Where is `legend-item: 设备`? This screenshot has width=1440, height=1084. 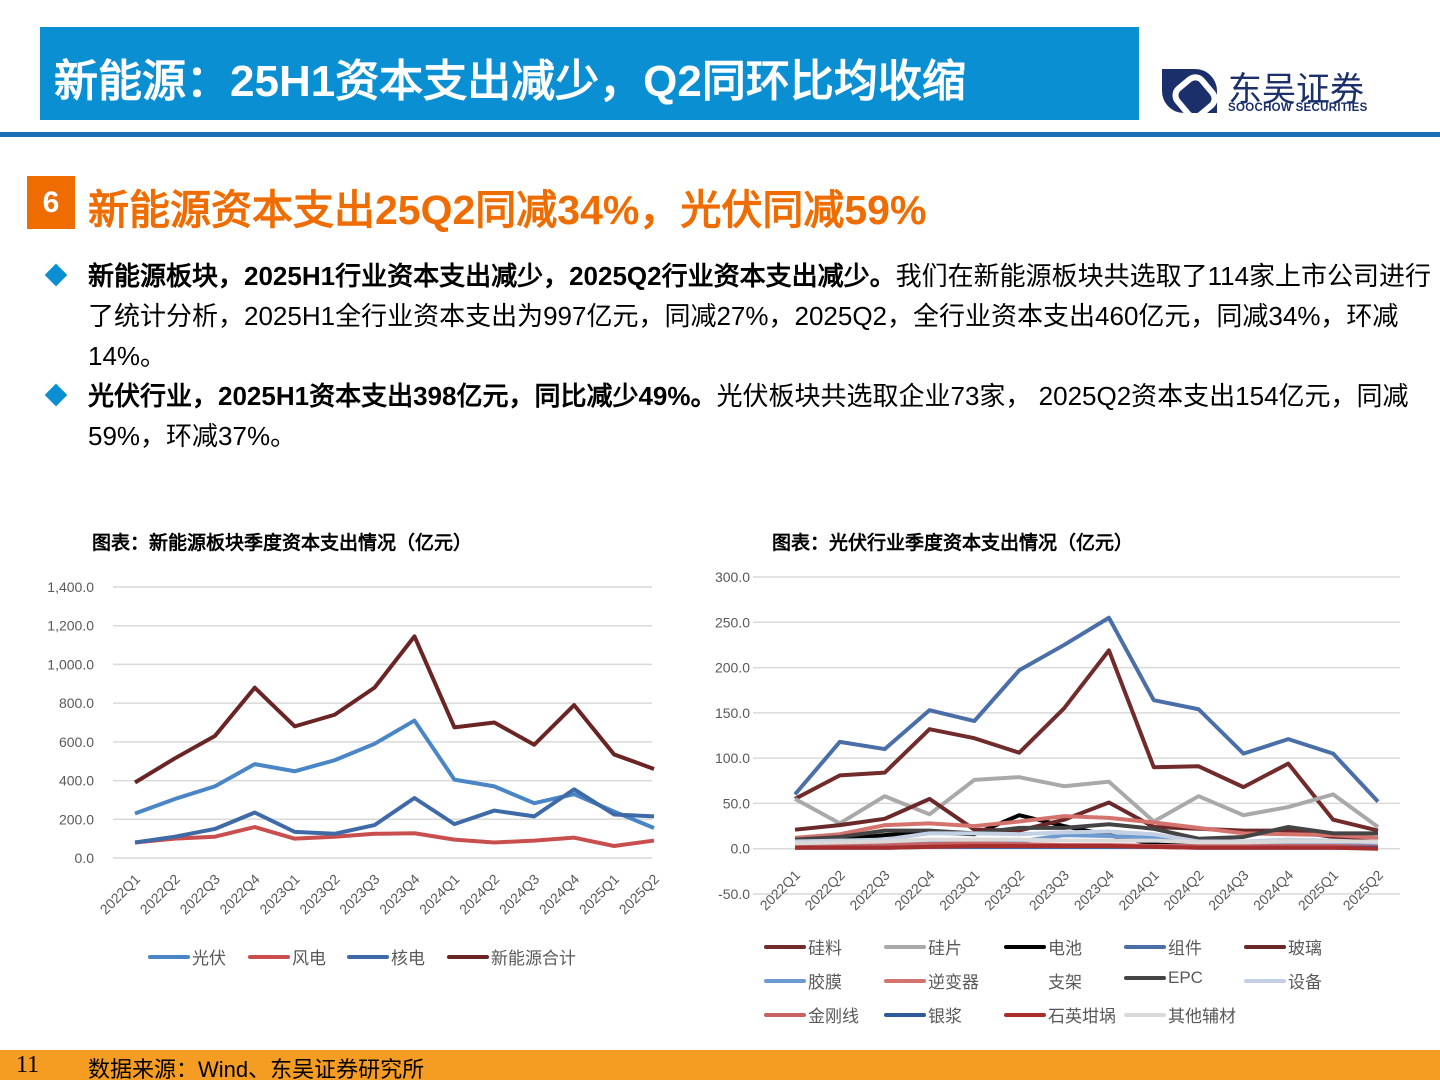
legend-item: 设备 is located at coordinates (1283, 980).